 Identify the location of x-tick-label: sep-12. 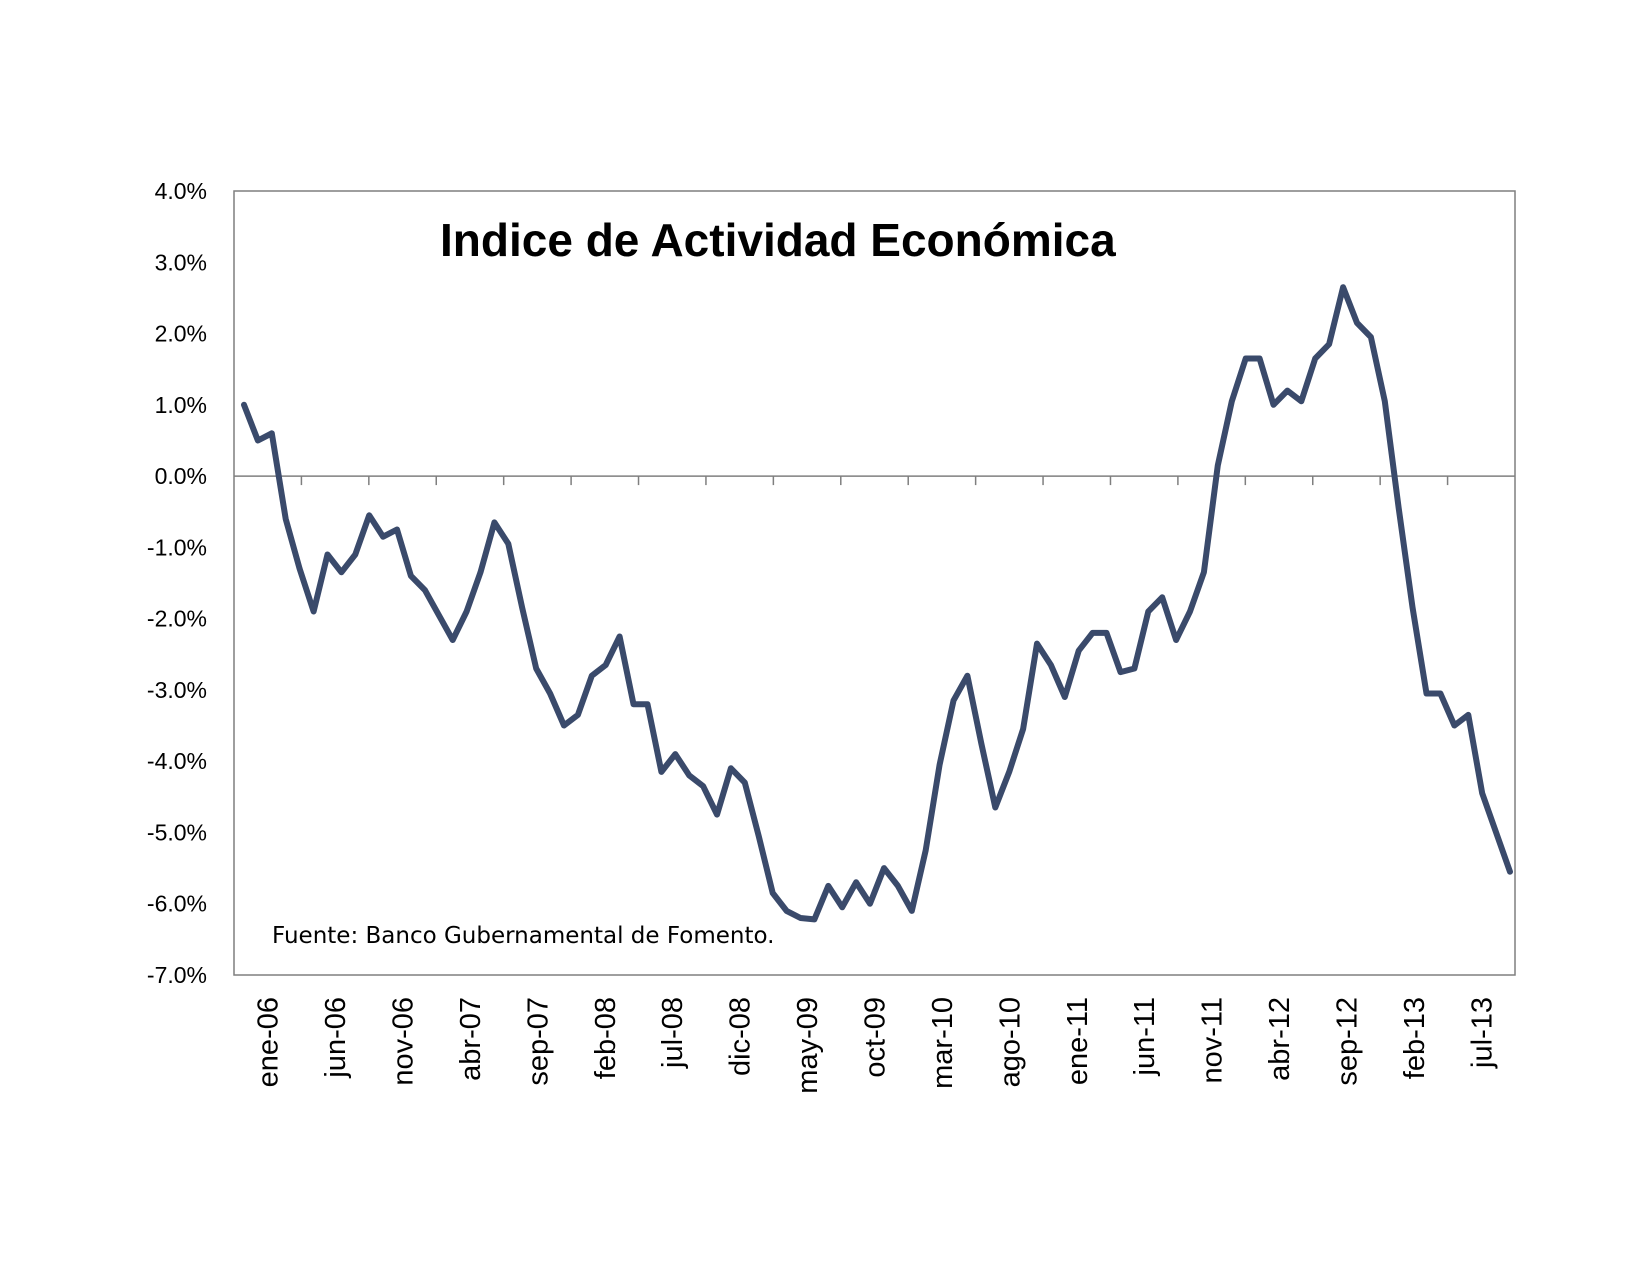
(1347, 1041).